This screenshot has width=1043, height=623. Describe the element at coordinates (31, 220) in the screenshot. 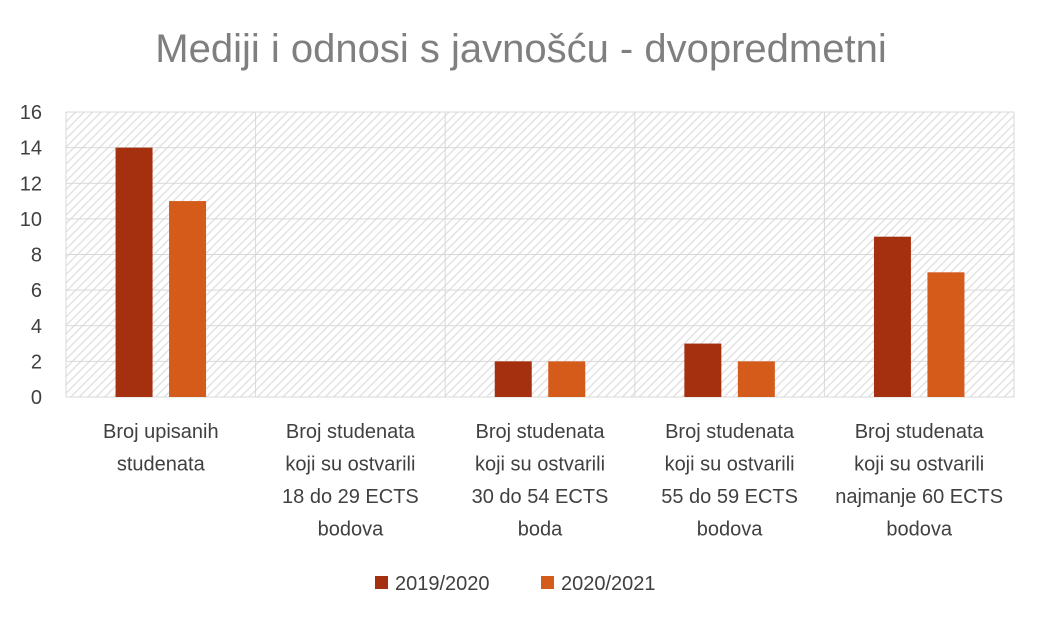

I see `y-tick-label: 10` at that location.